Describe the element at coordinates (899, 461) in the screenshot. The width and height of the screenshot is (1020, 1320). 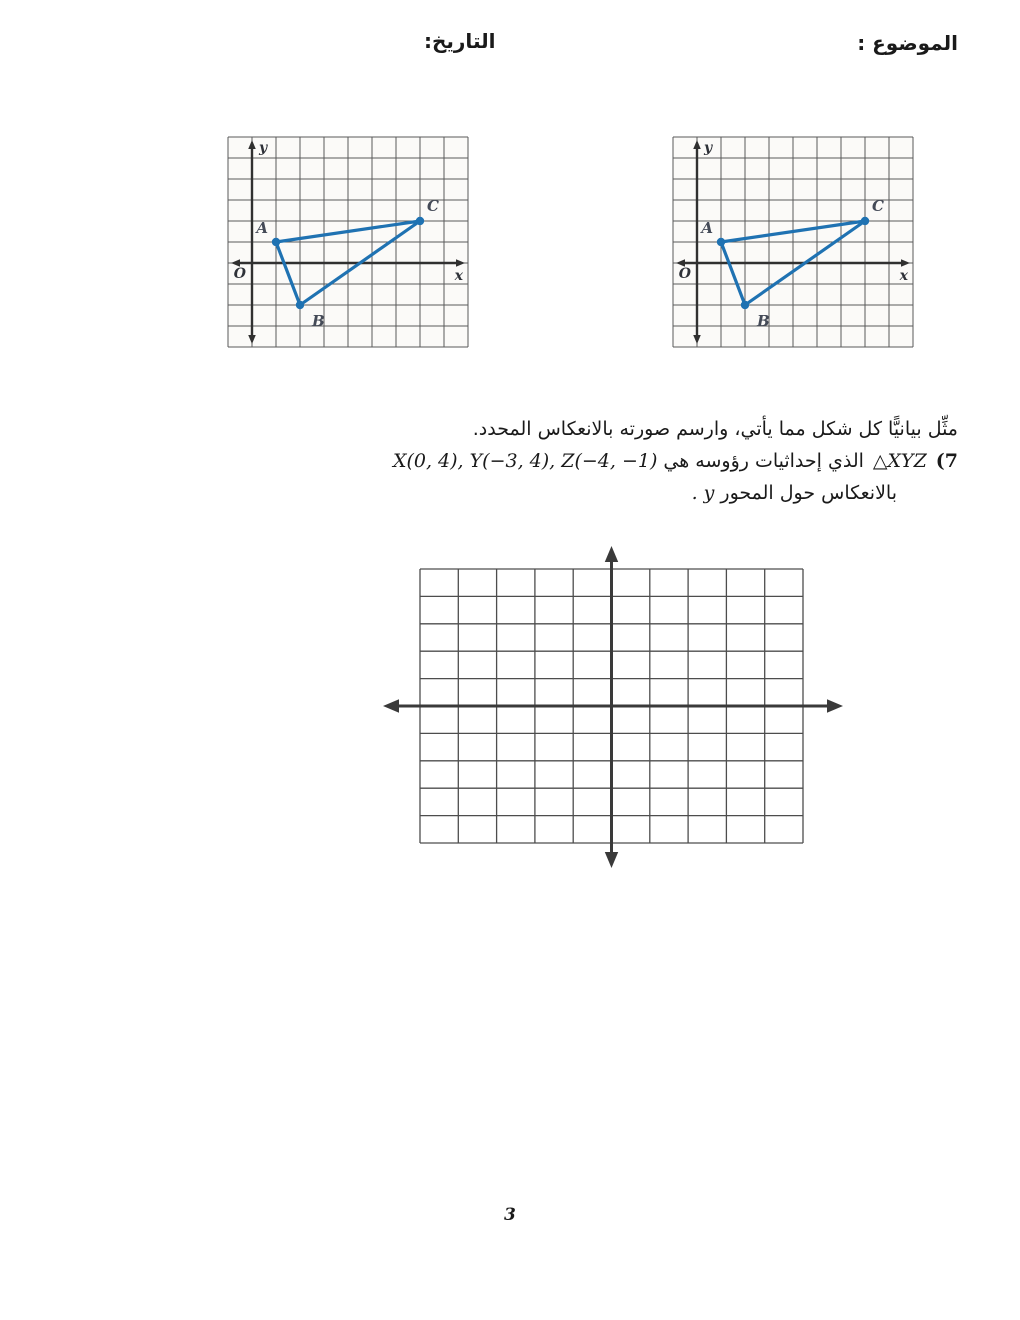
I see `triangle-name: △XYZ` at that location.